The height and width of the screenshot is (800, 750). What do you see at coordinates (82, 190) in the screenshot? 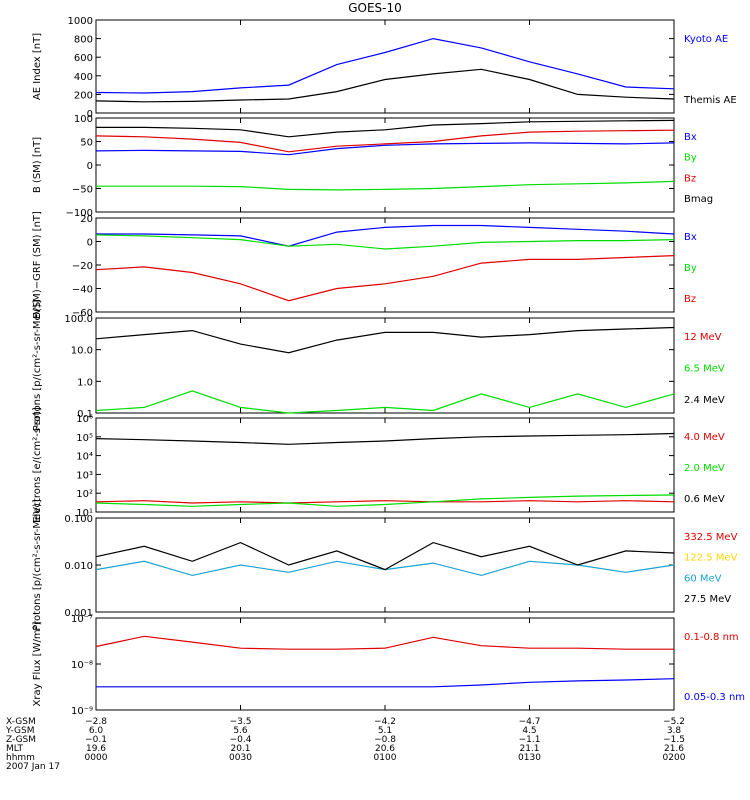
I see `y-tick-label: −50` at bounding box center [82, 190].